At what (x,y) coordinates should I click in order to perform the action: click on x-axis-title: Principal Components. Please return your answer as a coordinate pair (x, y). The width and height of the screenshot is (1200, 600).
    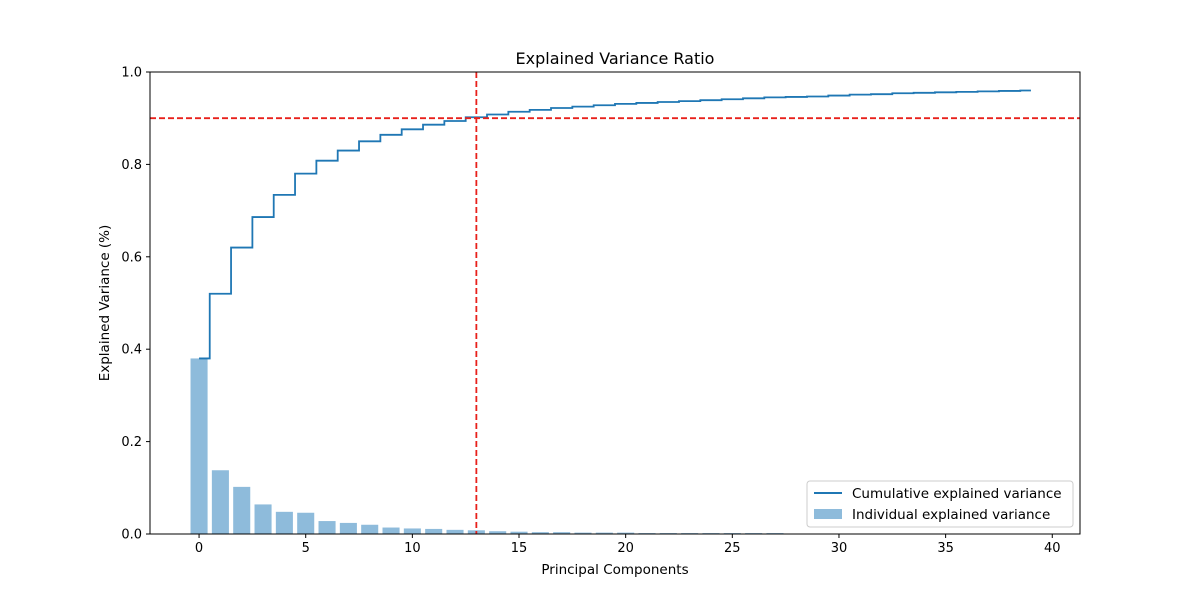
    Looking at the image, I should click on (614, 570).